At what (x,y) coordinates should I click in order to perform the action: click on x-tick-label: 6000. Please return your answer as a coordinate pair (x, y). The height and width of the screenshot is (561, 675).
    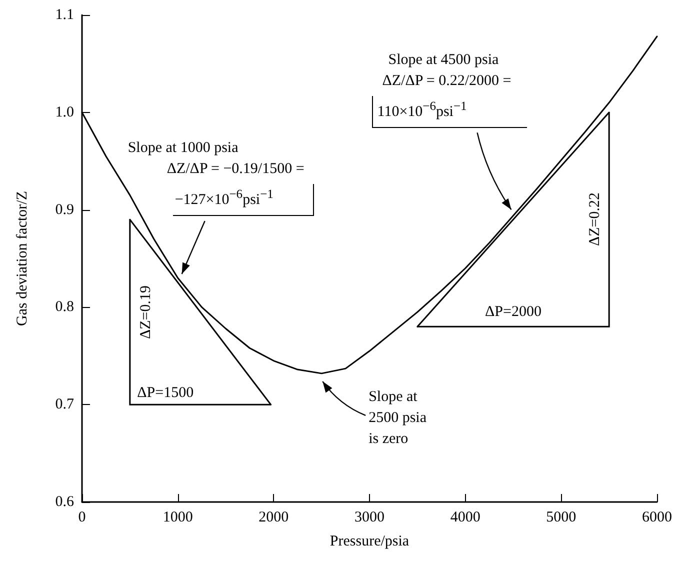
    Looking at the image, I should click on (657, 518).